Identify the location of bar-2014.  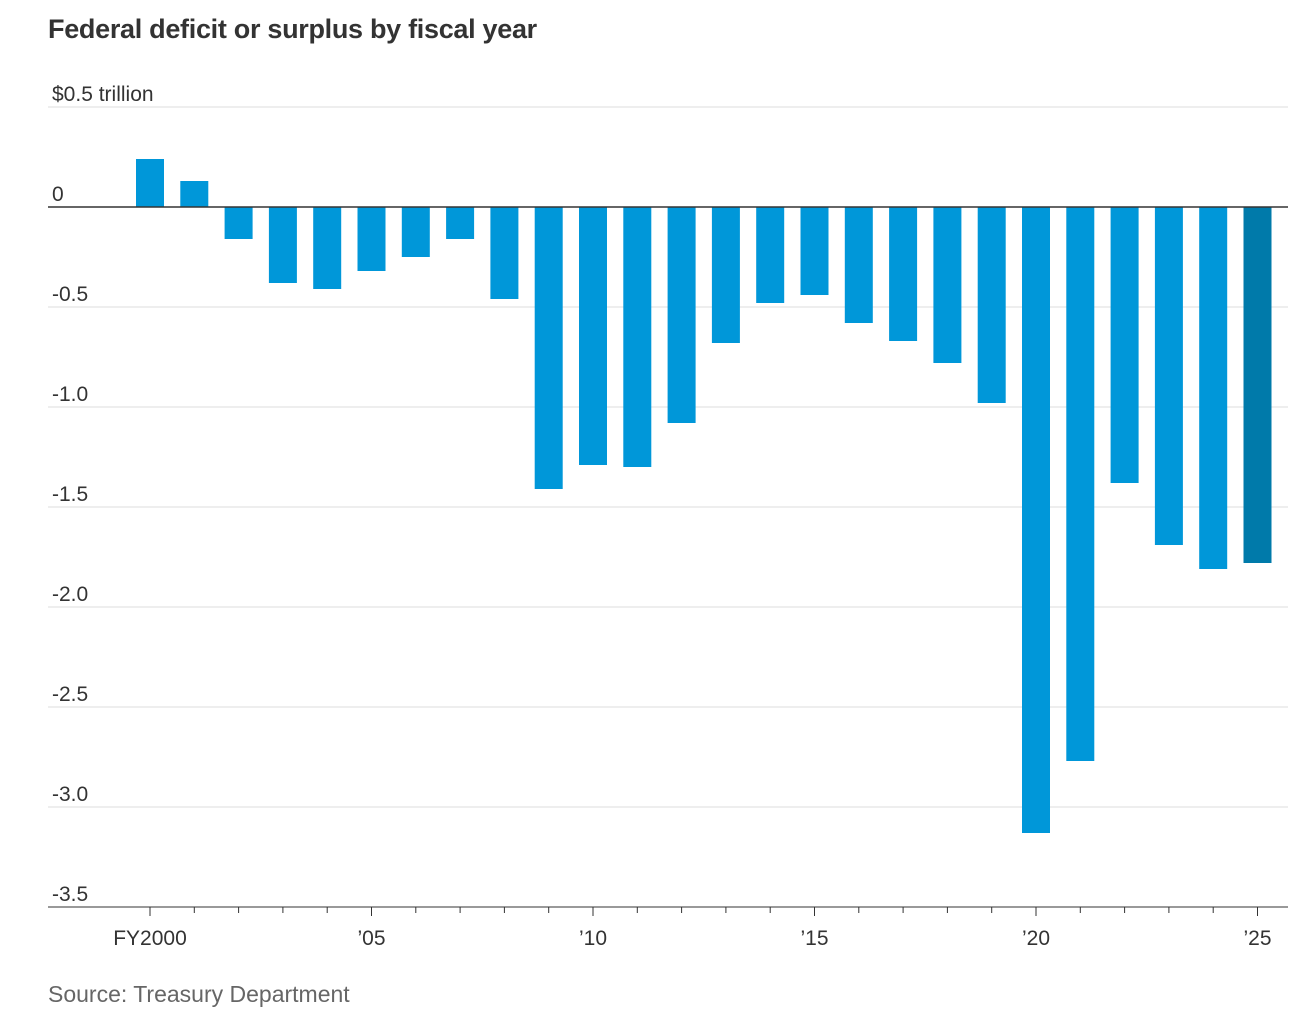
(770, 255).